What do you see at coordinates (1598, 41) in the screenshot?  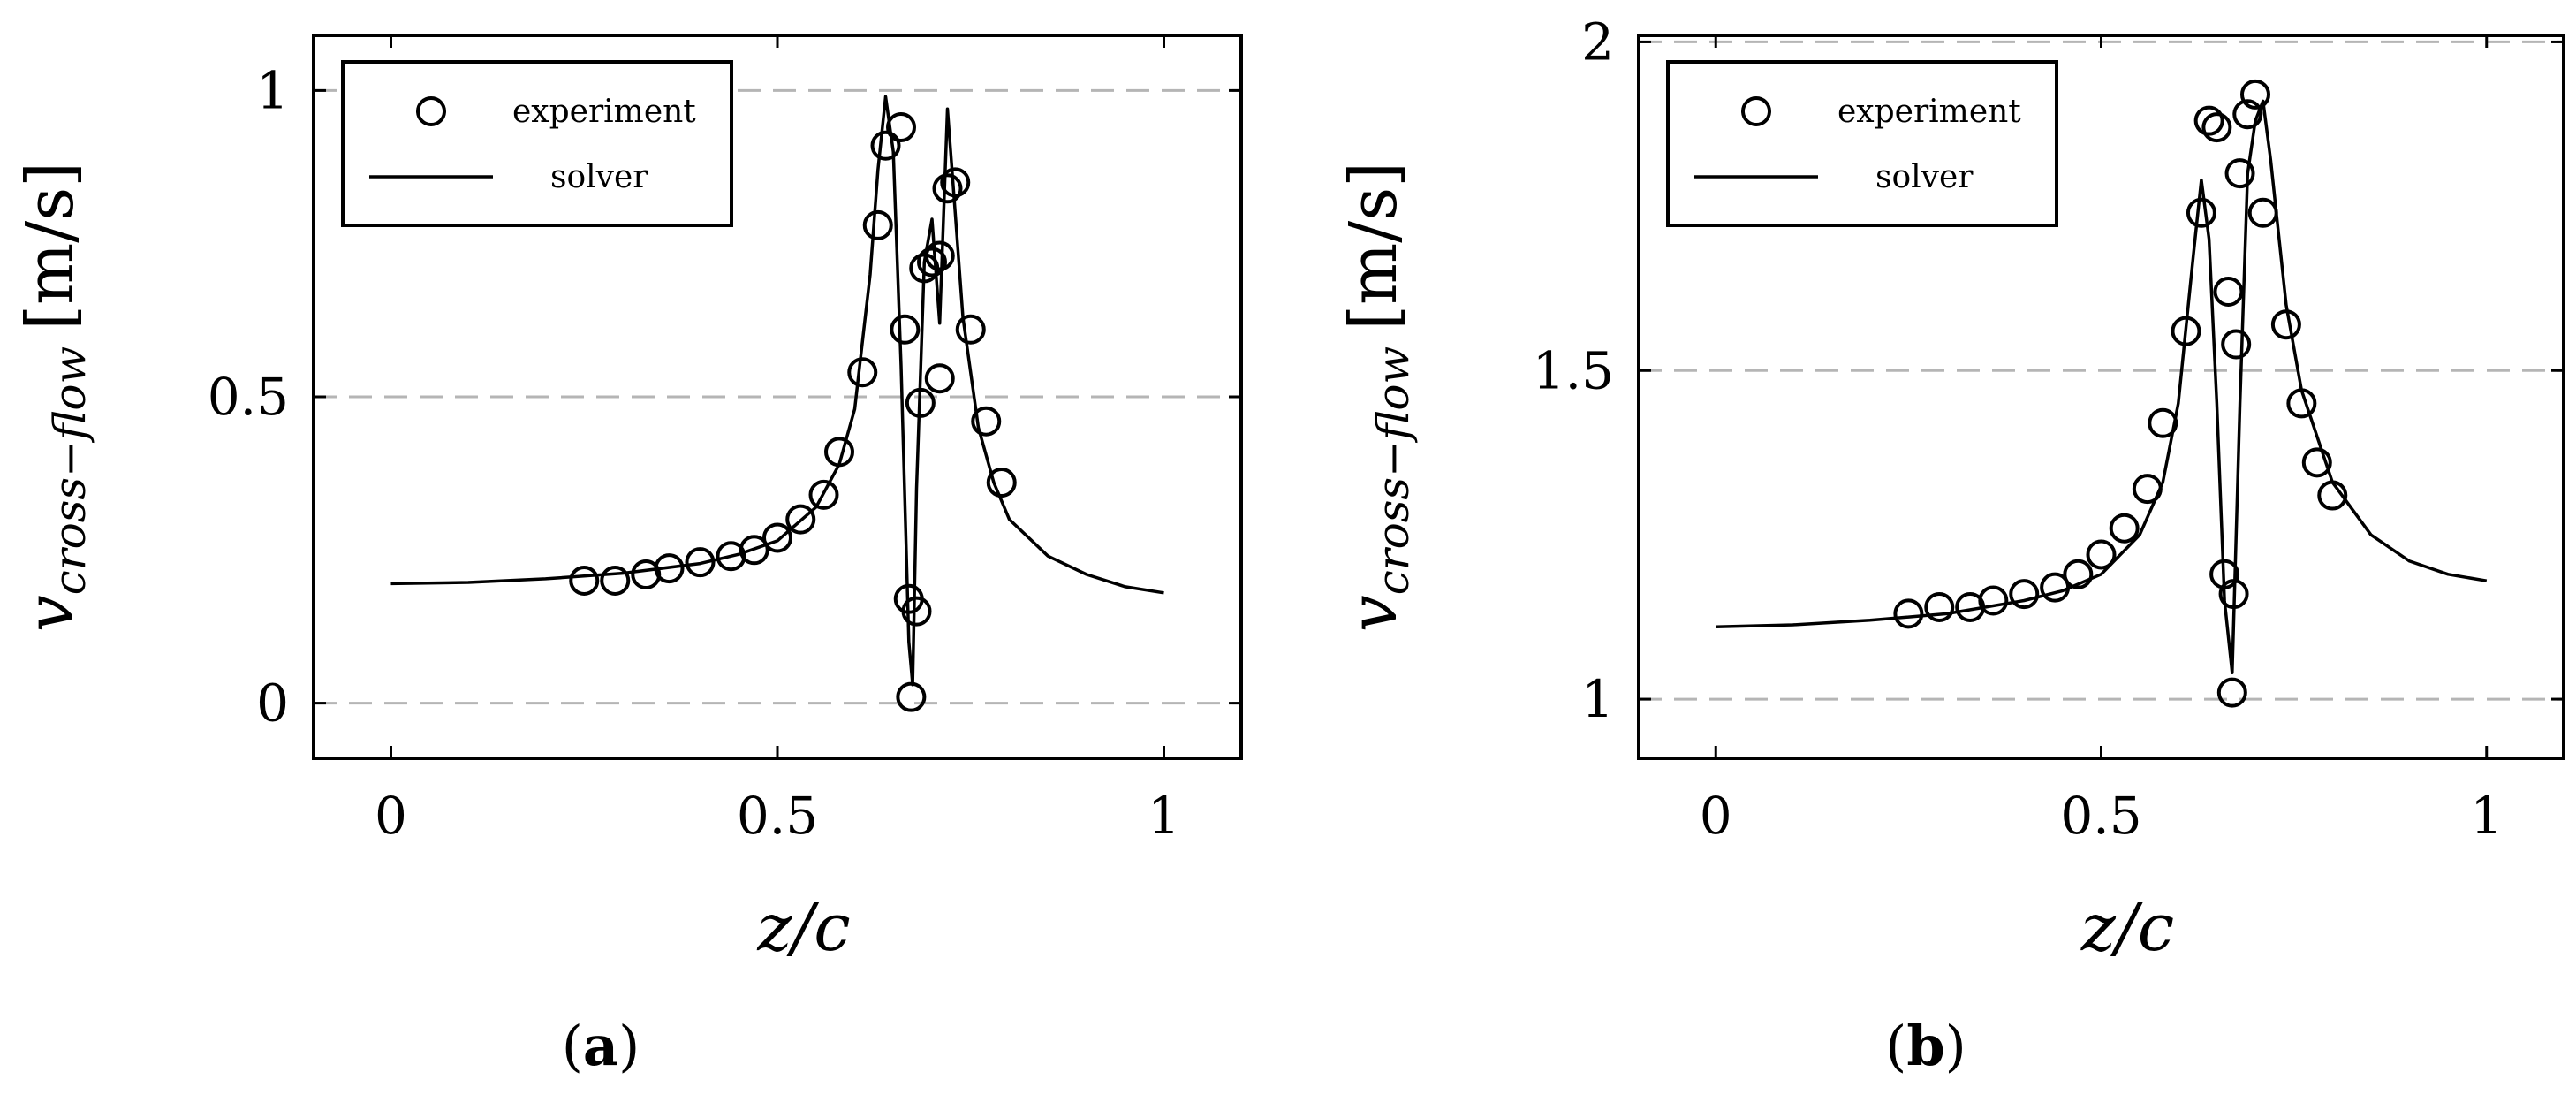 I see `y-tick-label: 2` at bounding box center [1598, 41].